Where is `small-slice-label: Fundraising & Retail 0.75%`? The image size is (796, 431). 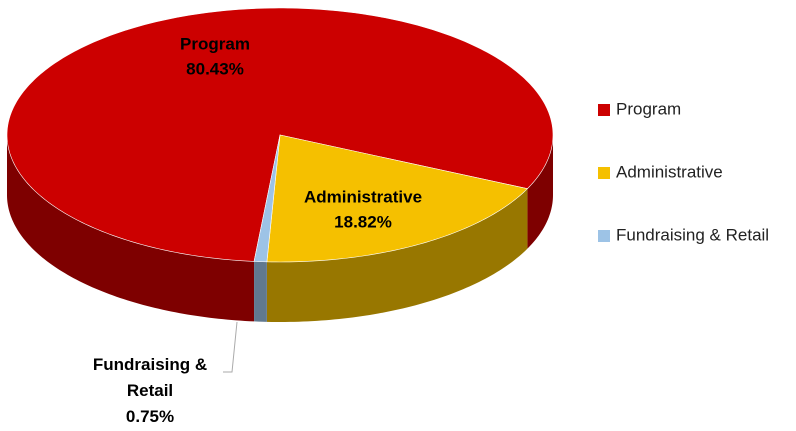 small-slice-label: Fundraising & Retail 0.75% is located at coordinates (150, 391).